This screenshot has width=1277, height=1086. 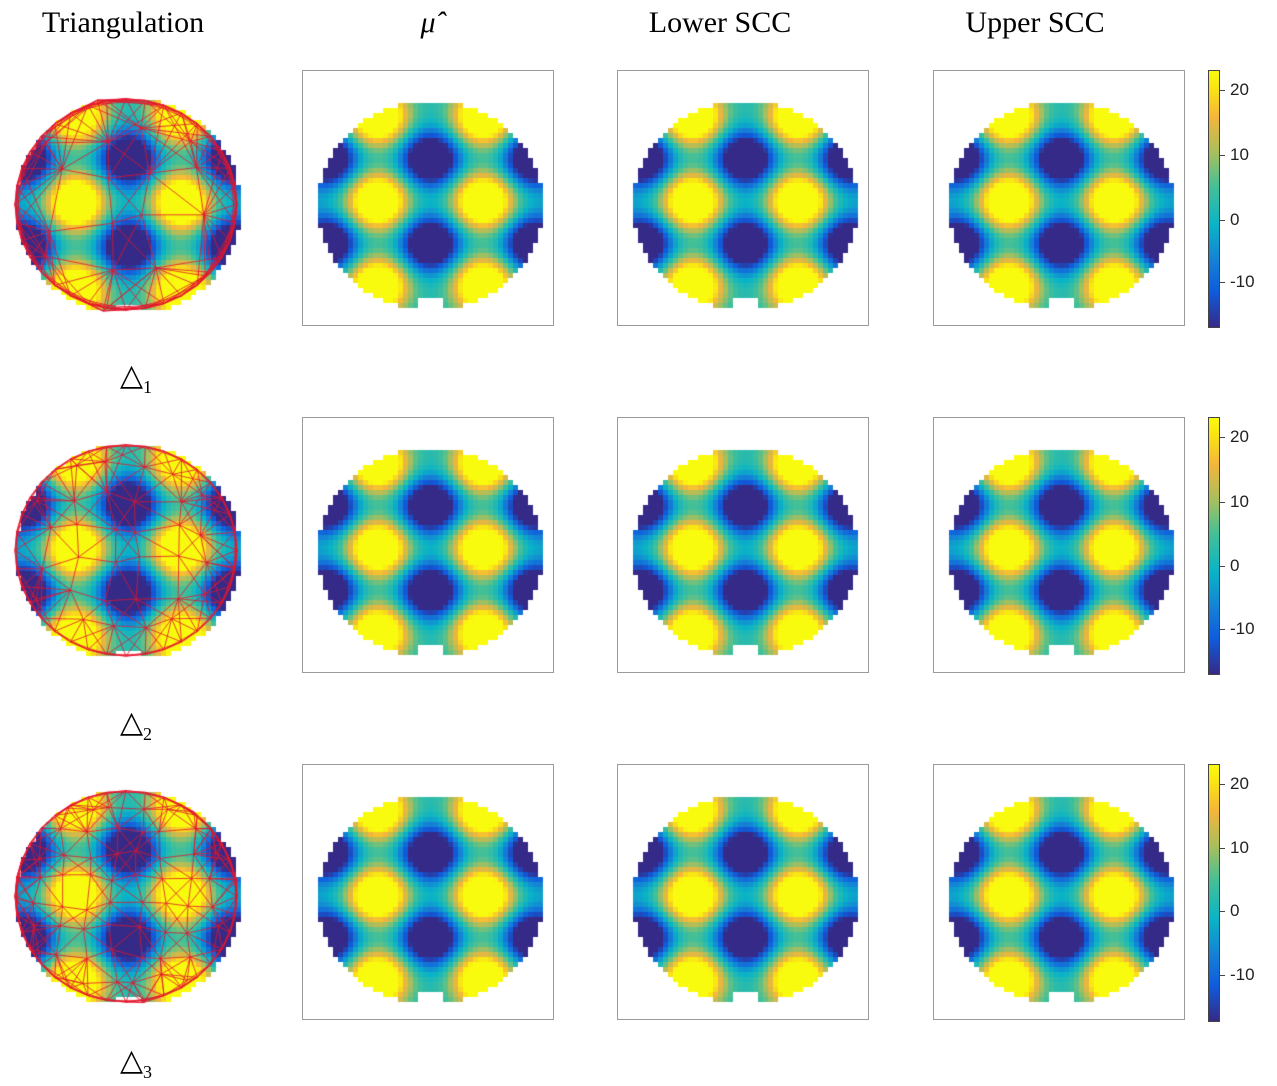 What do you see at coordinates (1237, 974) in the screenshot?
I see `colorbar-3-tick-neg10: -10` at bounding box center [1237, 974].